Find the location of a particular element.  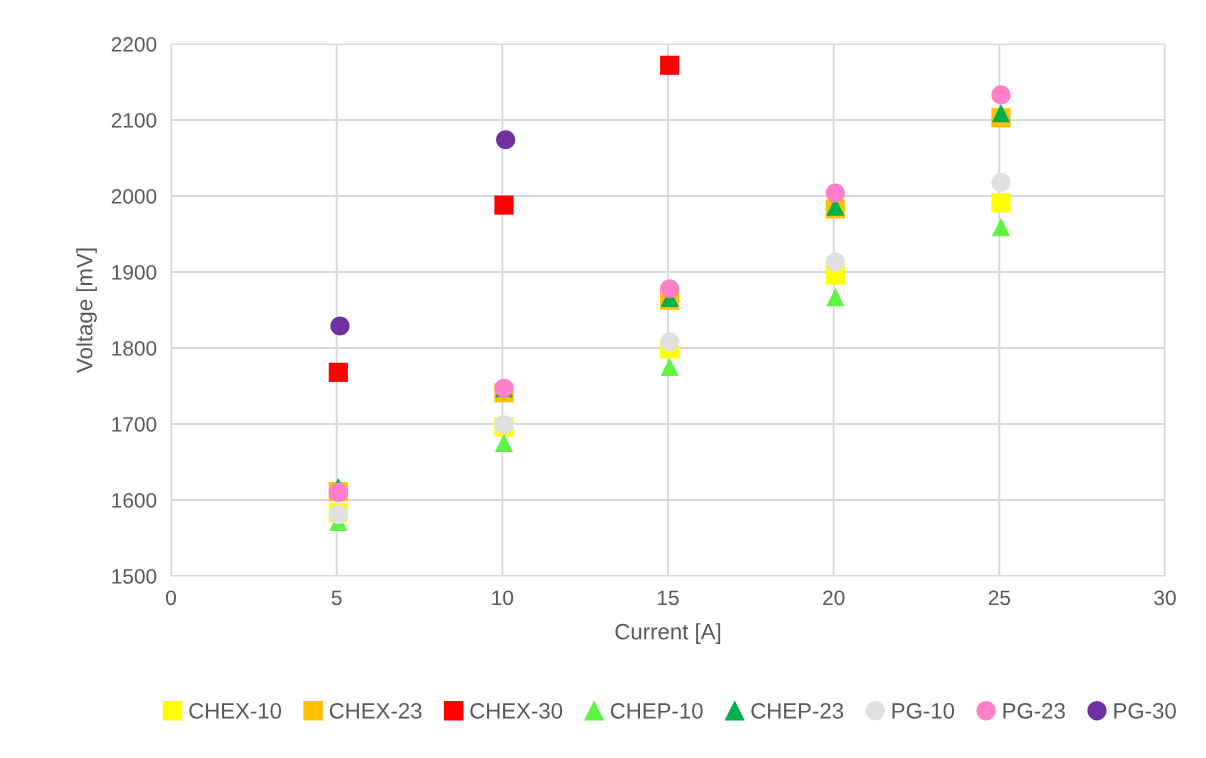

legend-label: CHEX-30 is located at coordinates (516, 710).